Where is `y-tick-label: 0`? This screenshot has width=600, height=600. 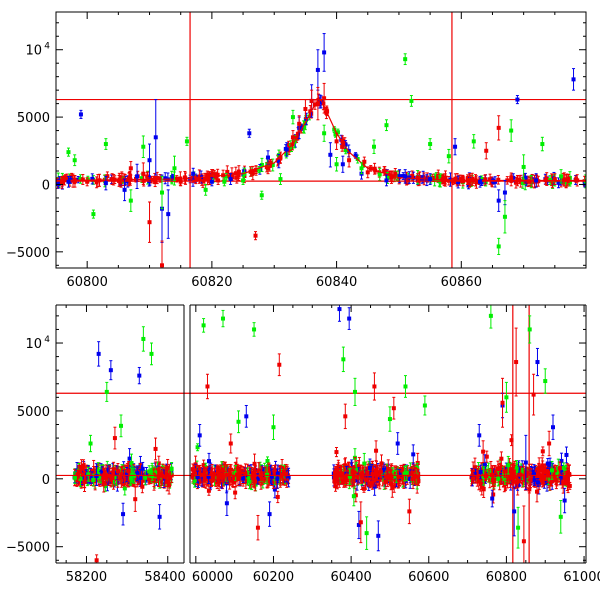 y-tick-label: 0 is located at coordinates (46, 185).